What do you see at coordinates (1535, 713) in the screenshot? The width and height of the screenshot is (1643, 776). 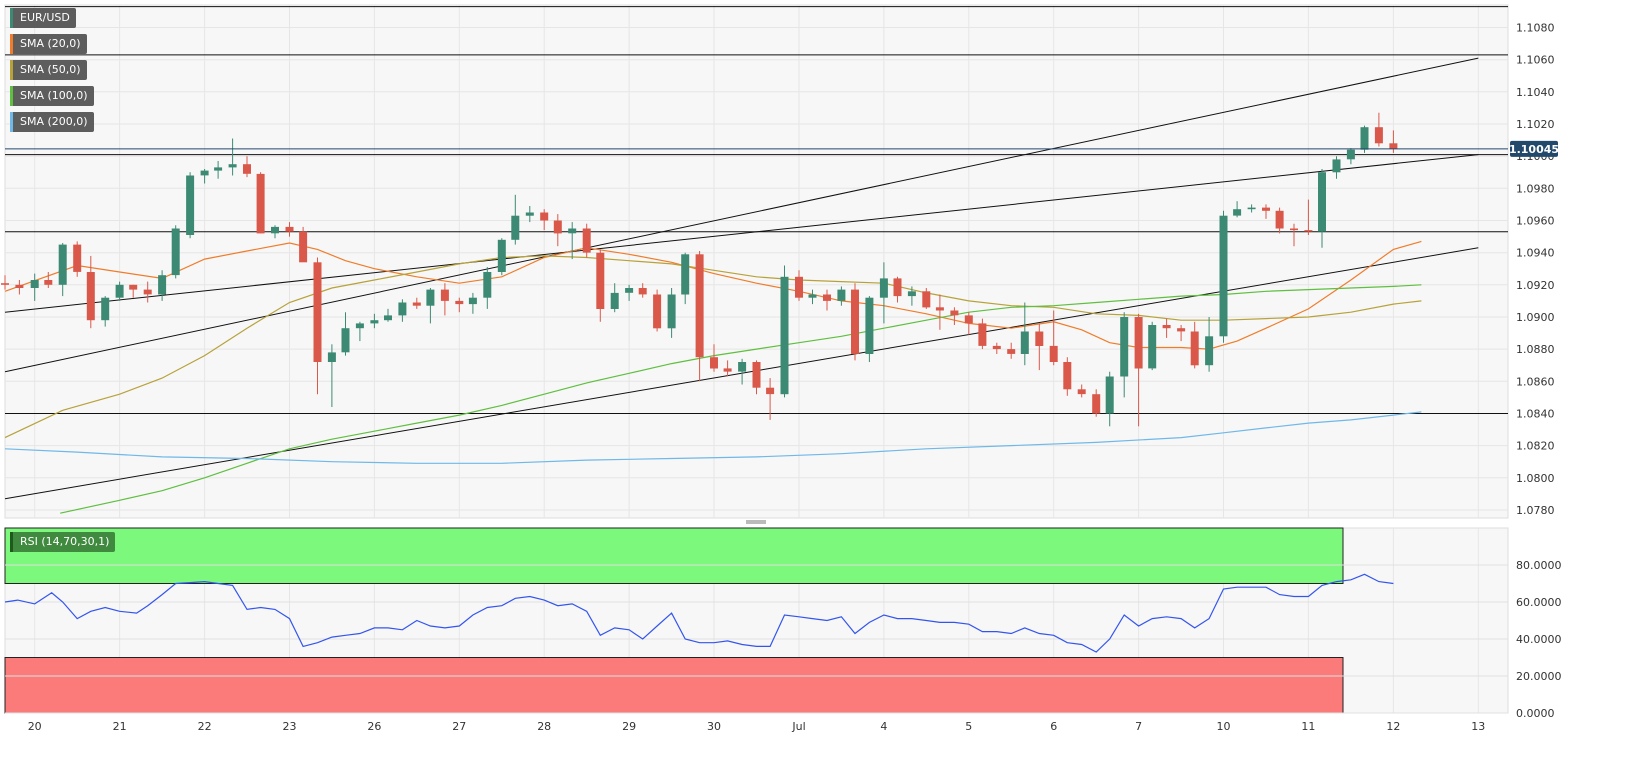 I see `rsi-tick-label: 0.0000` at bounding box center [1535, 713].